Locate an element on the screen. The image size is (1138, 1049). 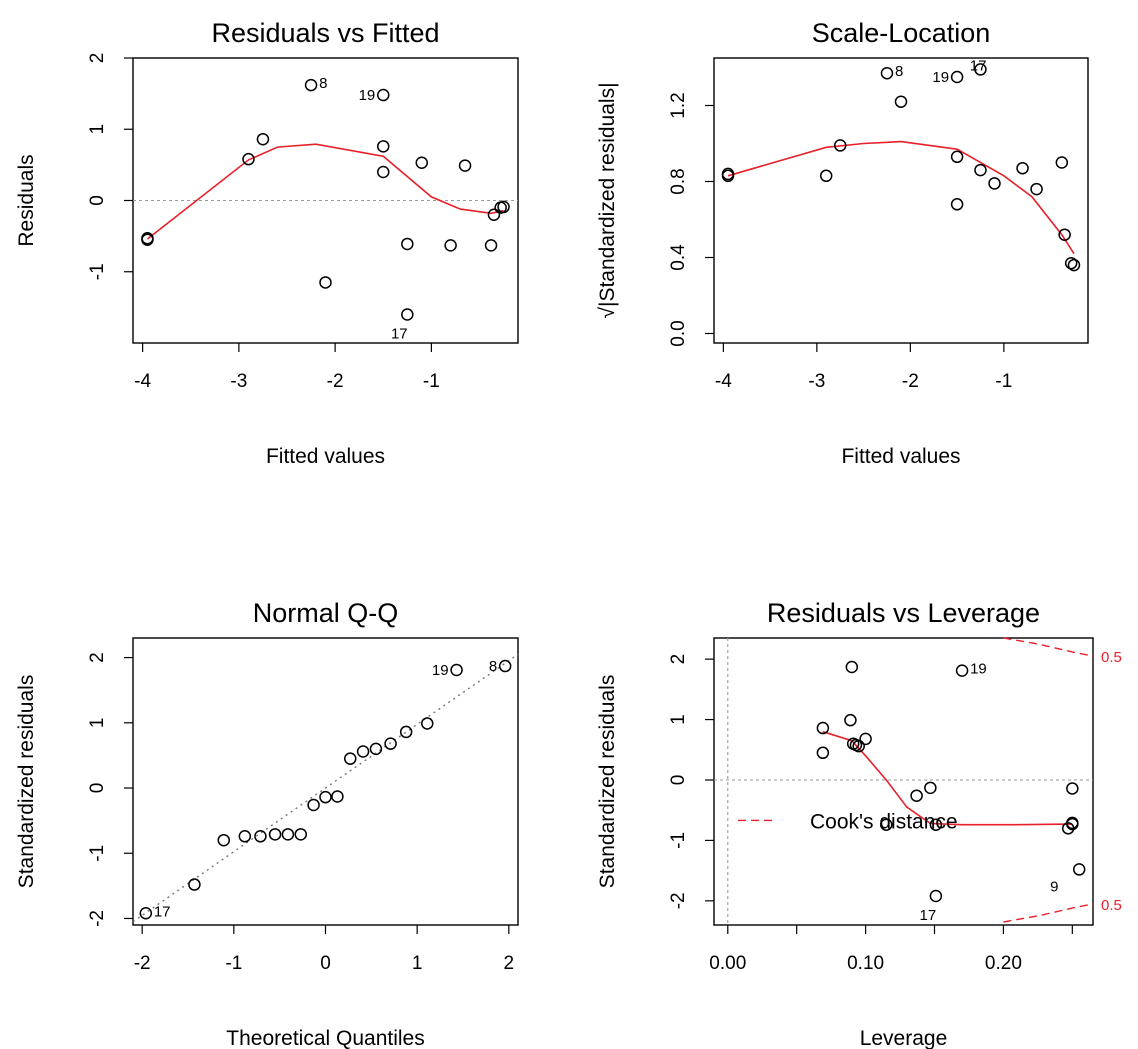
chart-title: Residuals vs Leverage is located at coordinates (903, 613).